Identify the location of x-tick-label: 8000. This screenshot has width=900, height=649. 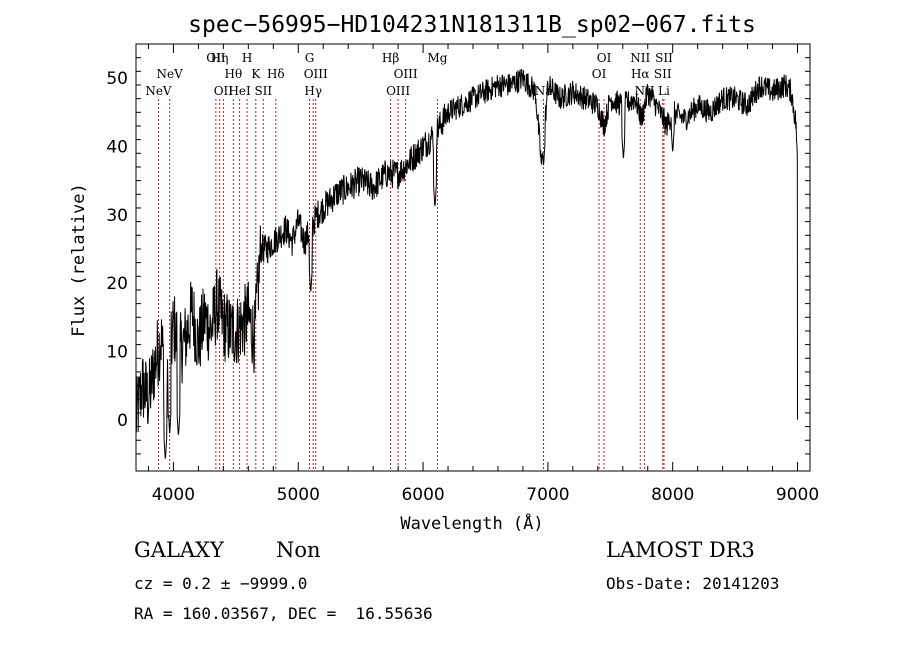
(672, 495).